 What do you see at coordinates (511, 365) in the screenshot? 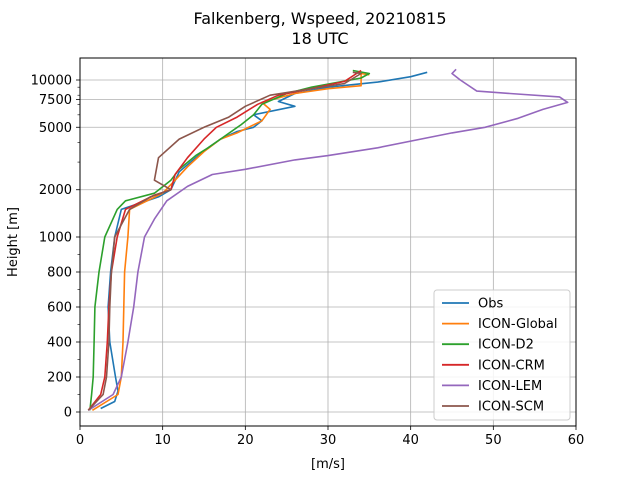
I see `legend-label: ICON-CRM` at bounding box center [511, 365].